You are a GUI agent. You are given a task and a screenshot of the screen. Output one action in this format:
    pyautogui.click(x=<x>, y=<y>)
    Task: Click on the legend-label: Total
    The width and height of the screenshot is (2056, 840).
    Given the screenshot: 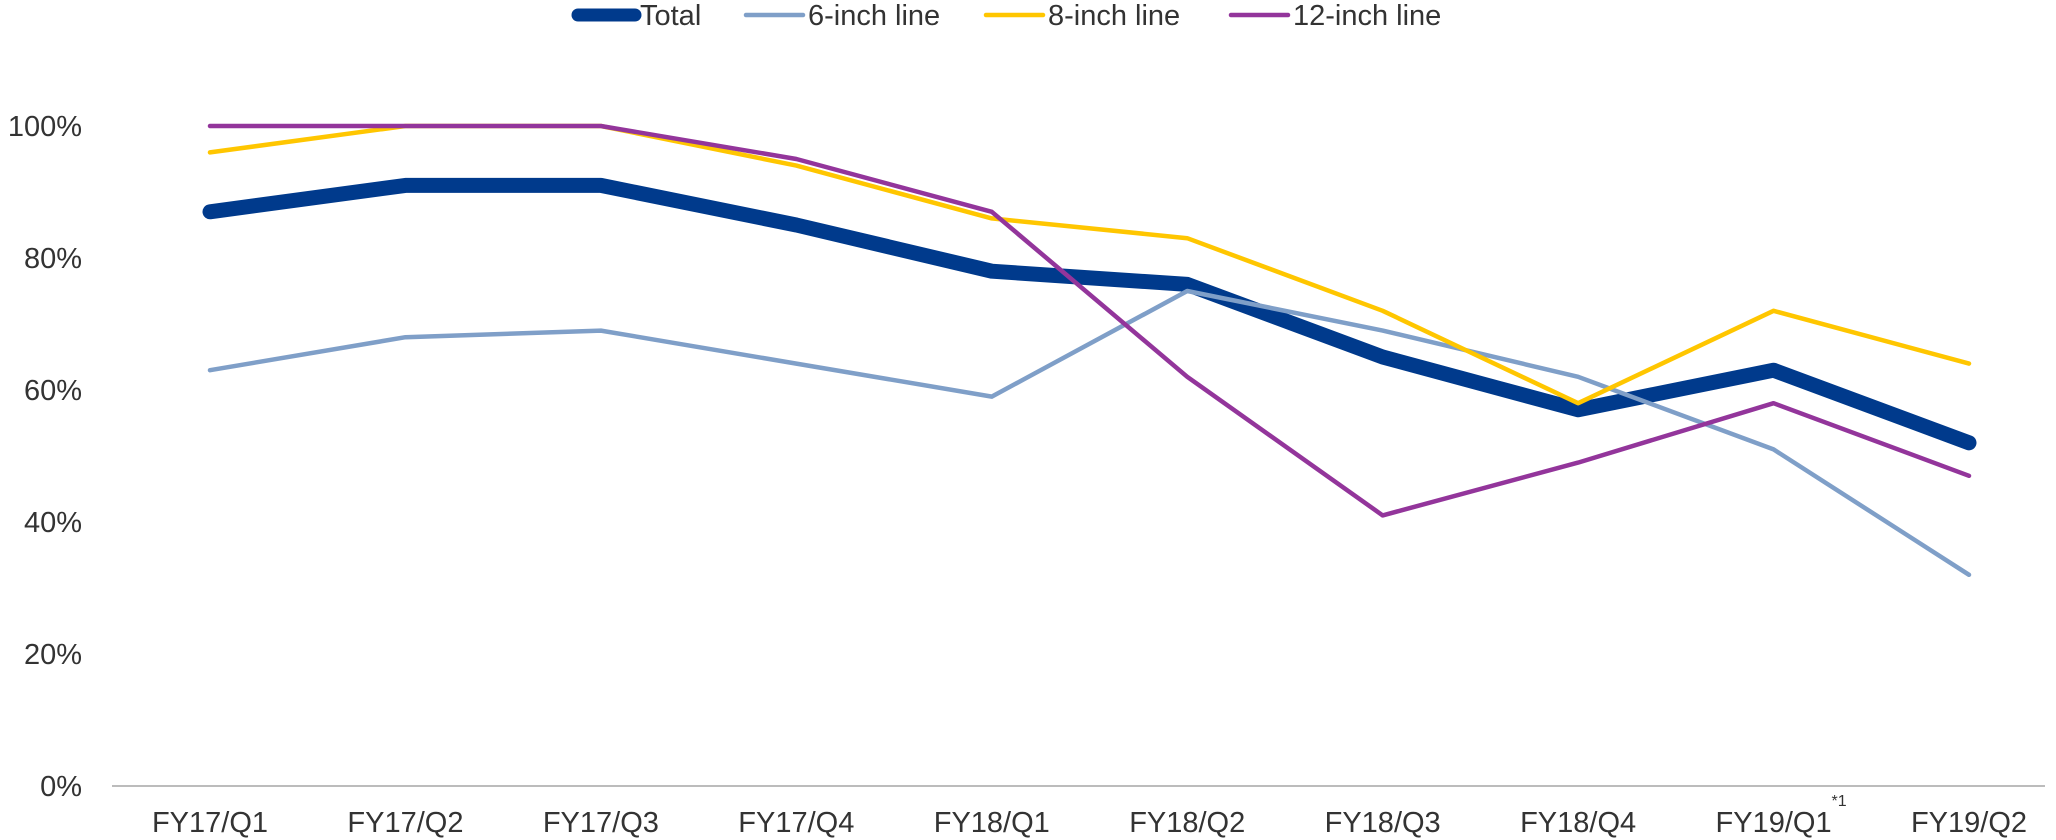 What is the action you would take?
    pyautogui.click(x=670, y=16)
    